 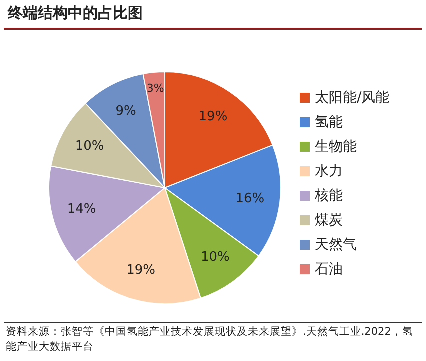 I want to click on data-label: 9%, so click(x=126, y=112).